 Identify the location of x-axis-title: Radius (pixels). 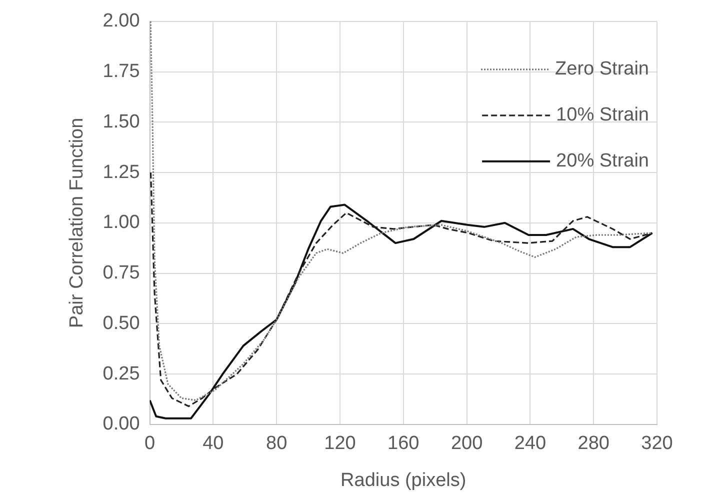
(403, 480).